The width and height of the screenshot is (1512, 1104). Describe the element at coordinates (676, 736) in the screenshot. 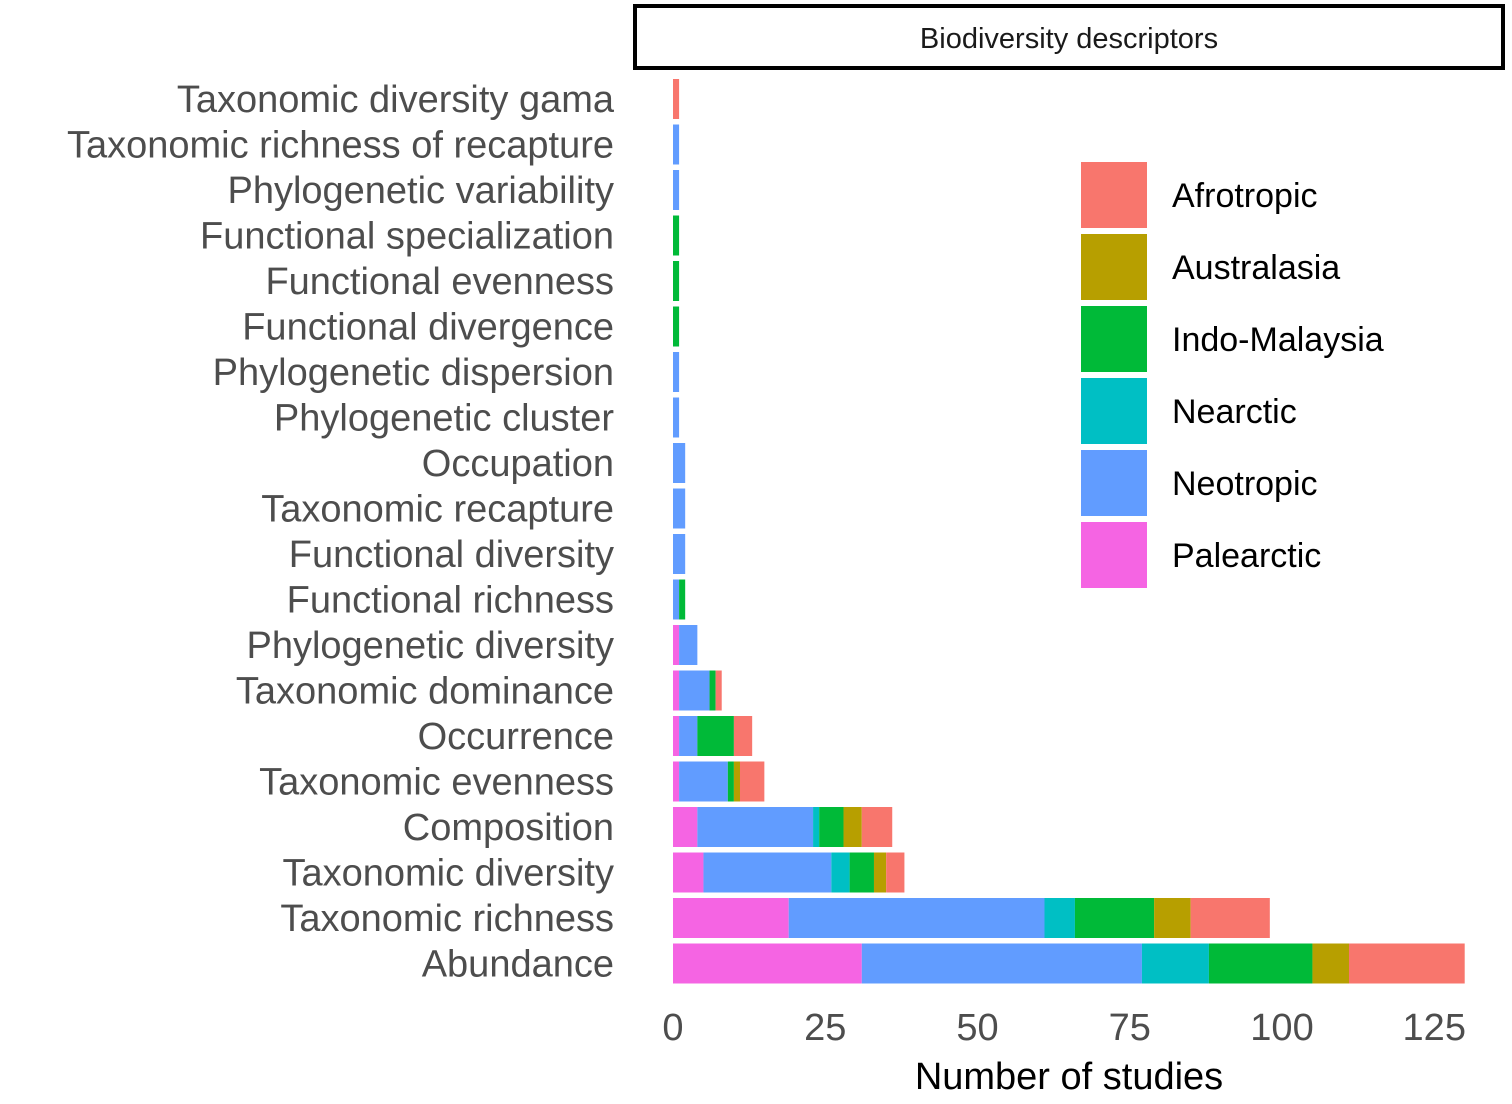

I see `bar-occurrence-palearctic` at that location.